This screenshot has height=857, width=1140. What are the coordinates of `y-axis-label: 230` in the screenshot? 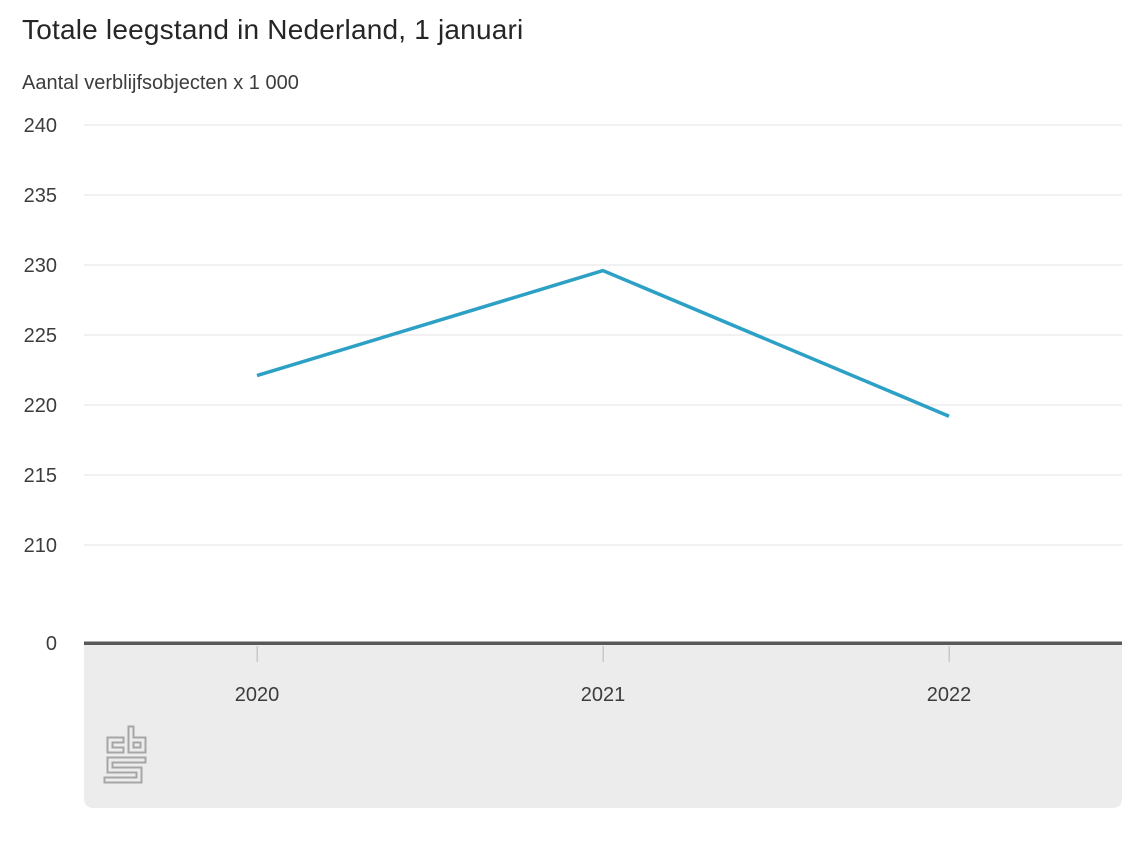 It's located at (40, 266).